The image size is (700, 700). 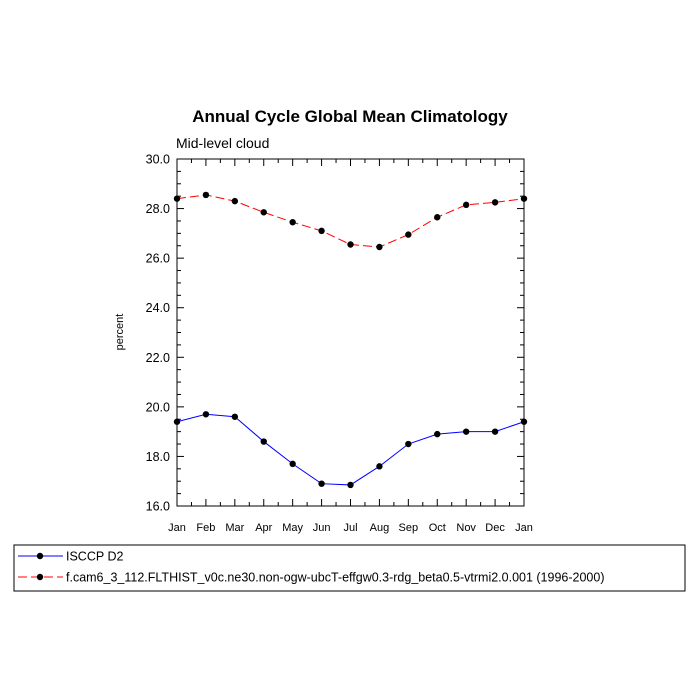 What do you see at coordinates (158, 308) in the screenshot?
I see `y-tick-label: 24.0` at bounding box center [158, 308].